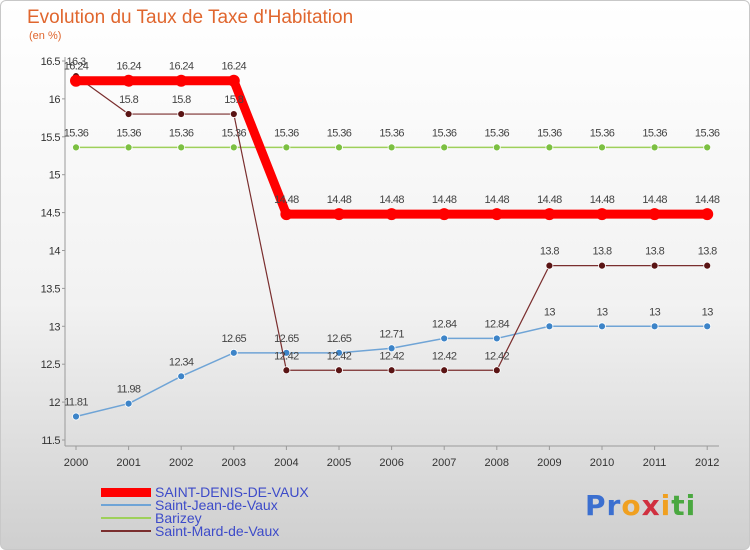 The image size is (750, 550). What do you see at coordinates (497, 324) in the screenshot?
I see `data-label: 12.84` at bounding box center [497, 324].